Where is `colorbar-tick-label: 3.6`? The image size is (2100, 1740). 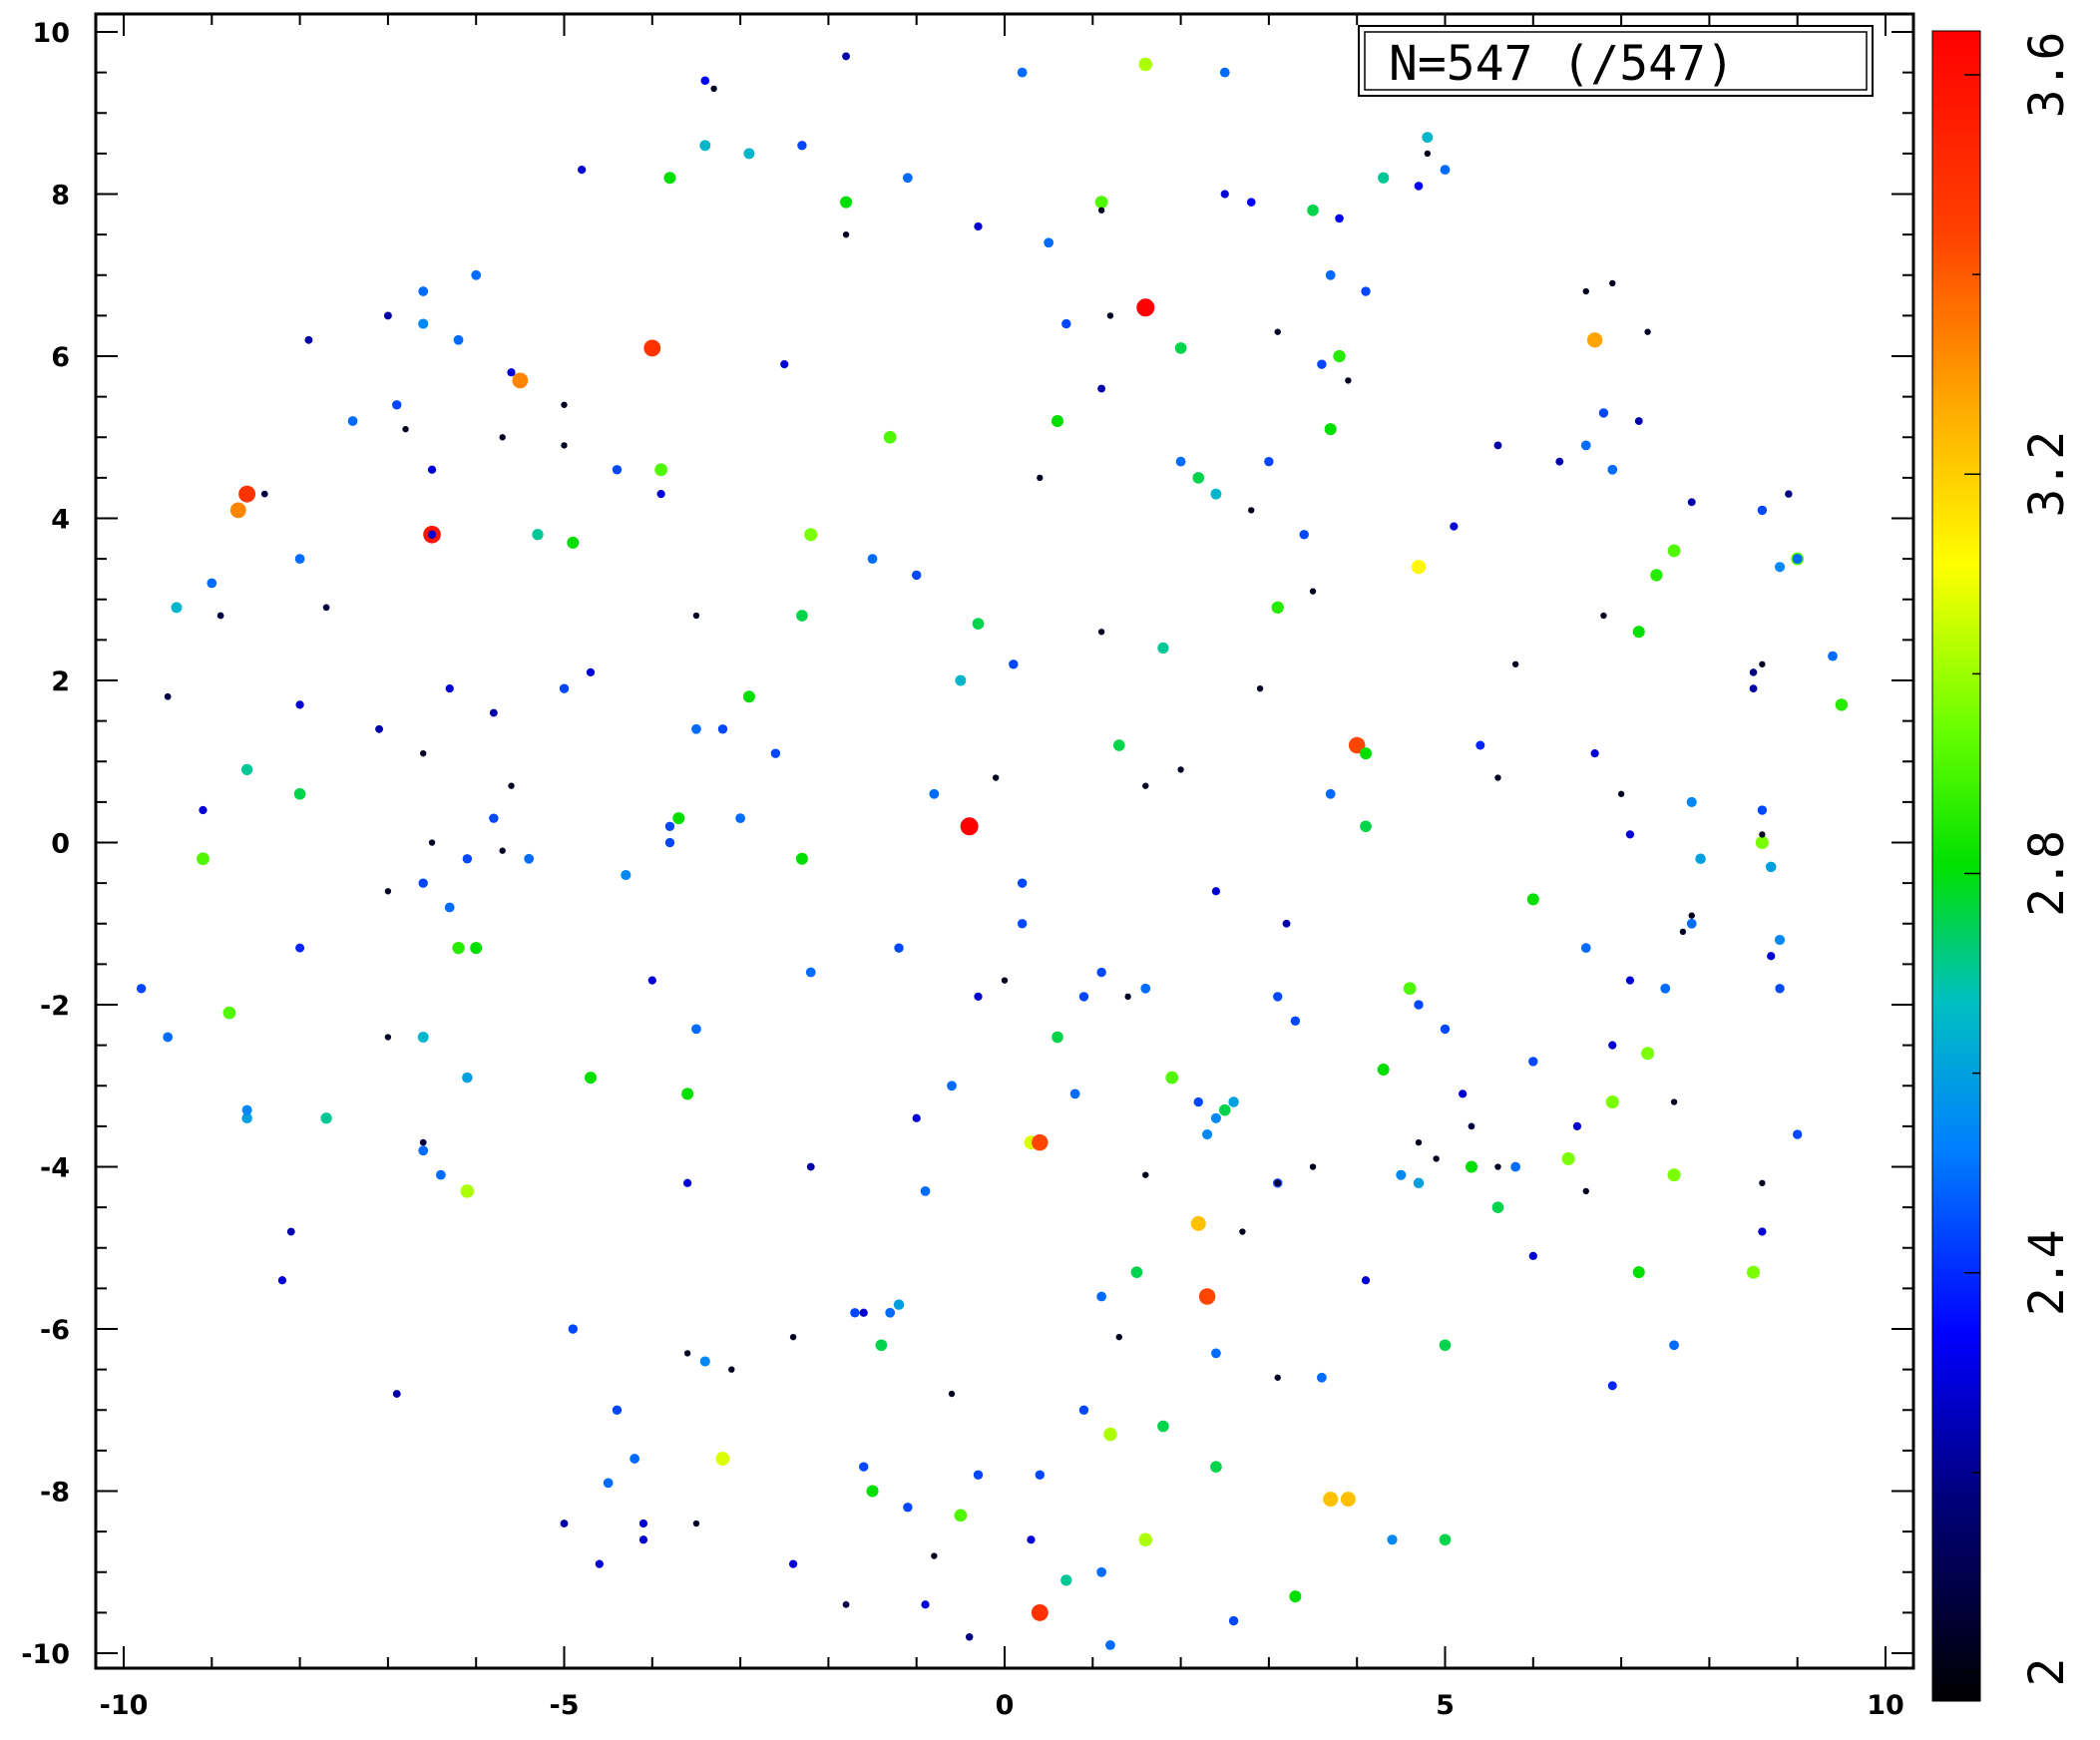 colorbar-tick-label: 3.6 is located at coordinates (2047, 75).